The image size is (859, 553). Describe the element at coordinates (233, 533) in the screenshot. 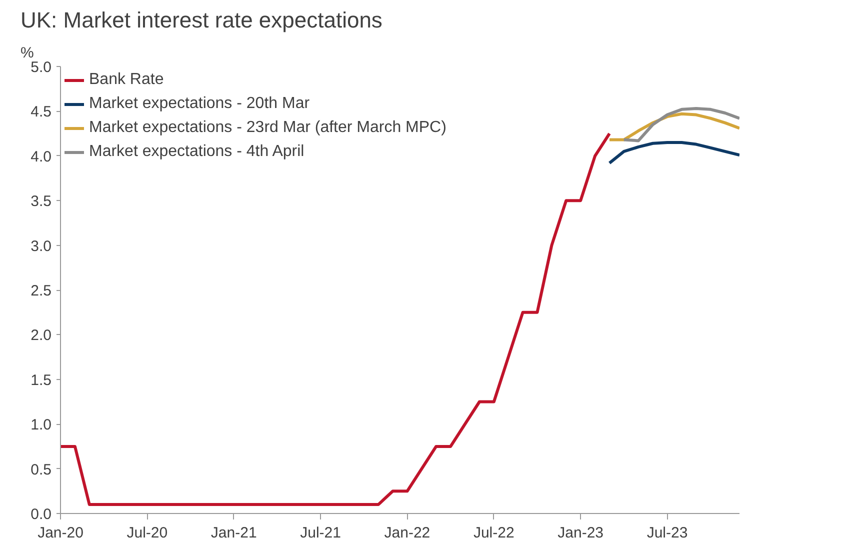

I see `x-tick-label: Jan-21` at that location.